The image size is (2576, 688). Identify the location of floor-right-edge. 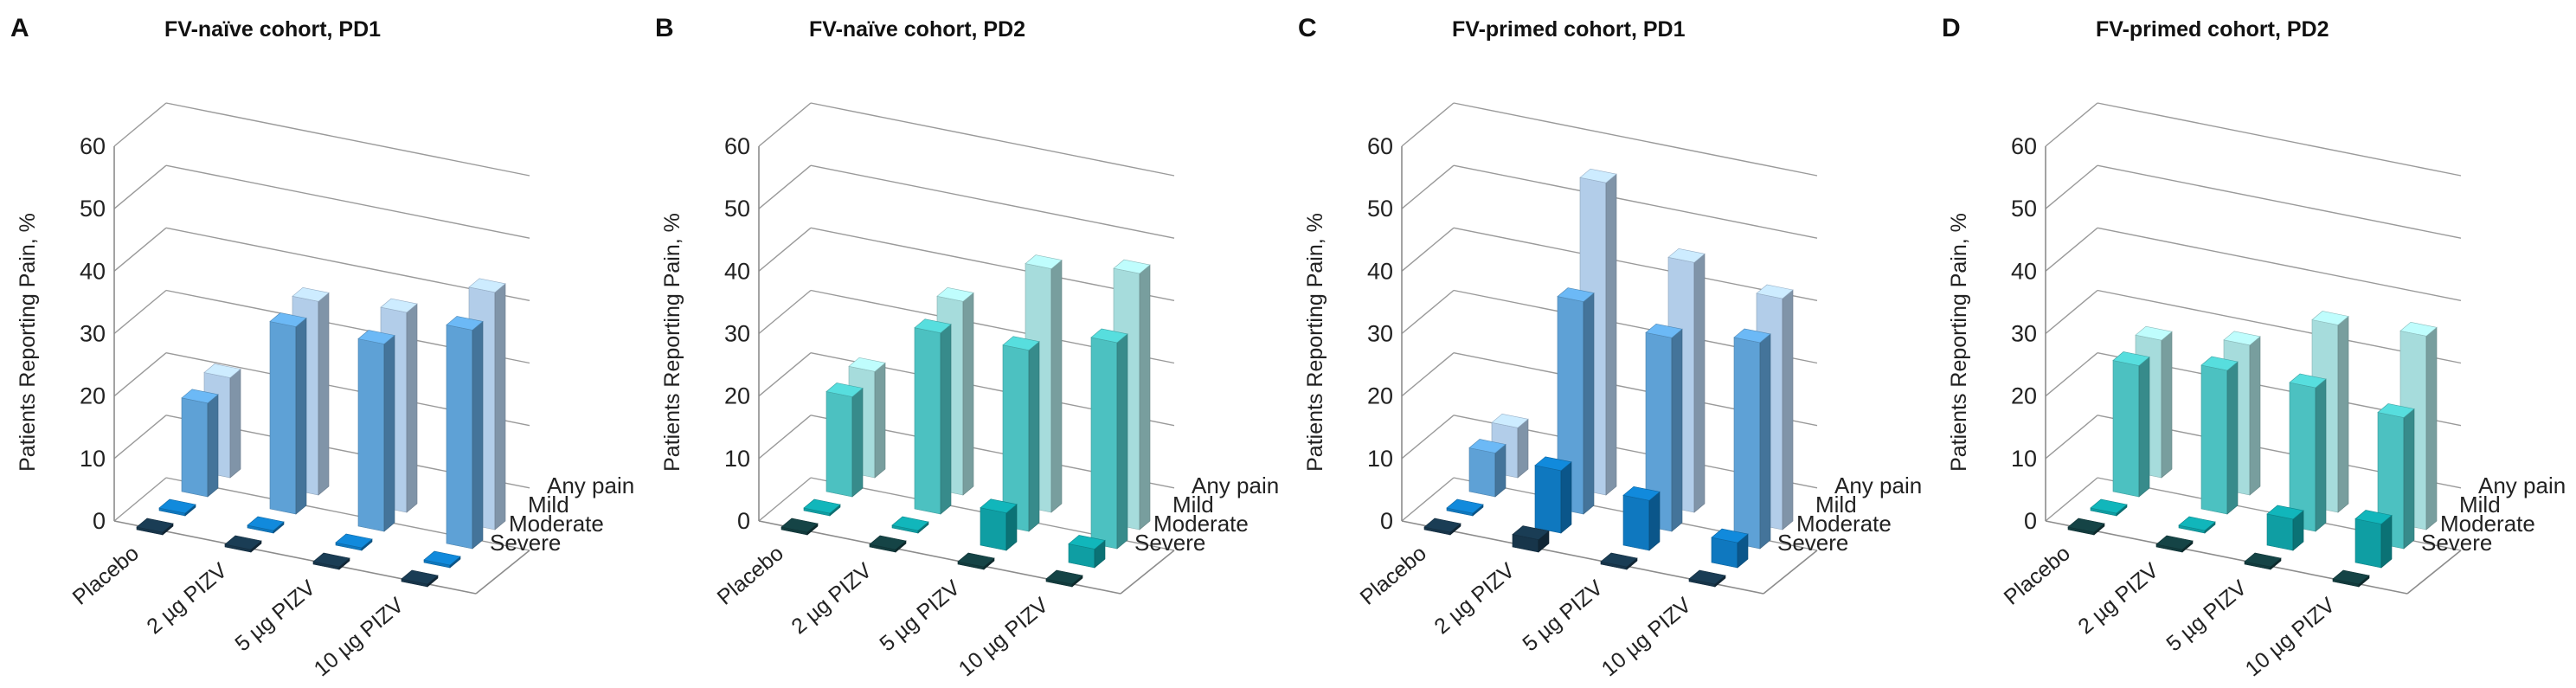
(503, 572).